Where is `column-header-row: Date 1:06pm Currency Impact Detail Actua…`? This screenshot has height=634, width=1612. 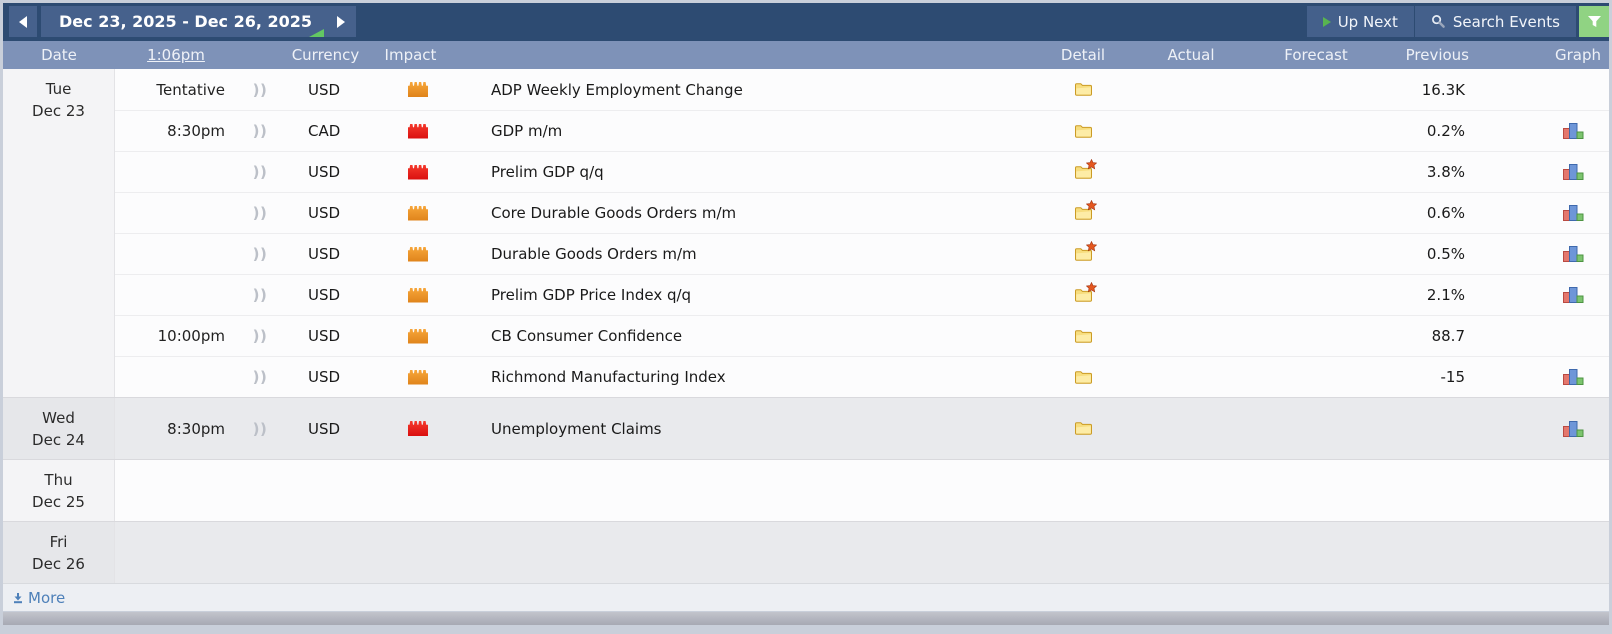
column-header-row: Date 1:06pm Currency Impact Detail Actua… is located at coordinates (806, 55).